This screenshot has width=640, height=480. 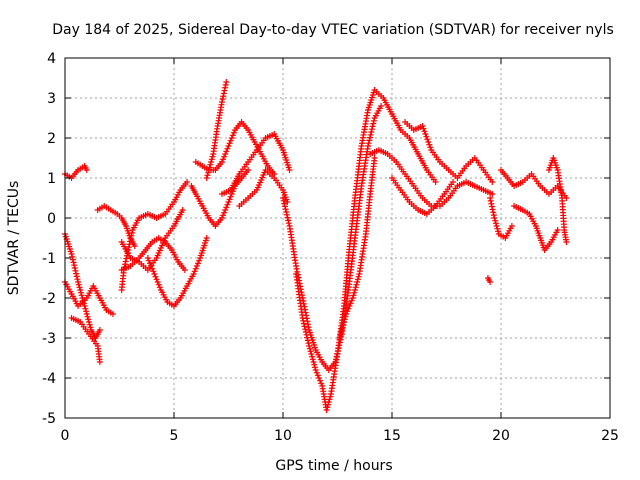 I want to click on x-tick-label: 0, so click(x=65, y=436).